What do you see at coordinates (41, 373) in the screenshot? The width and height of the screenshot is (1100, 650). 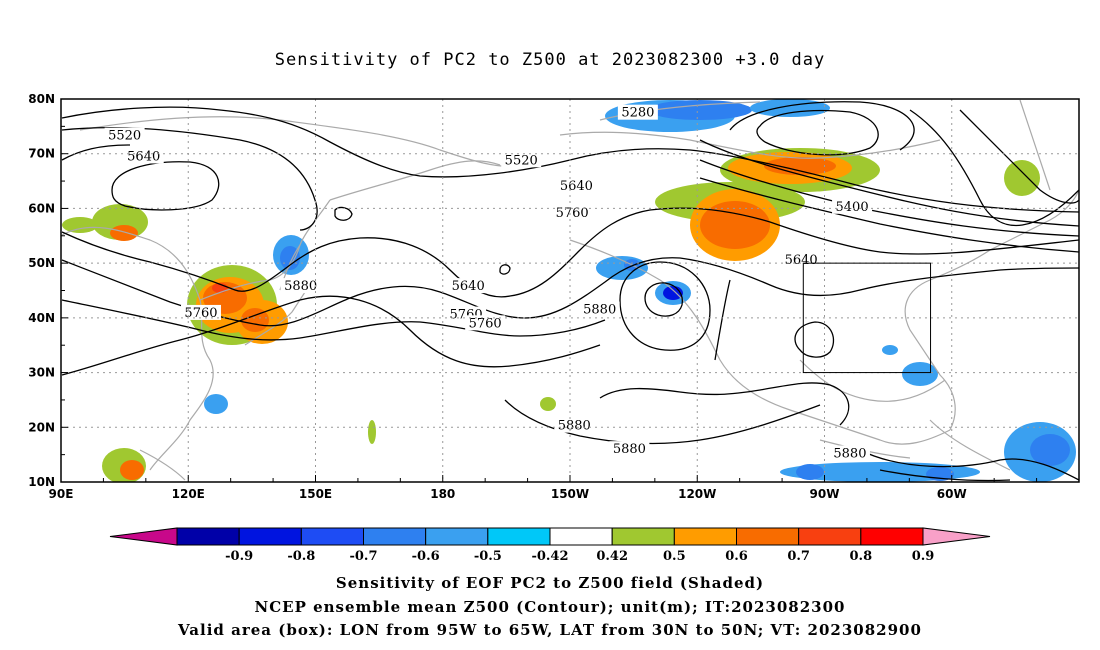 I see `lat-label: 30N` at bounding box center [41, 373].